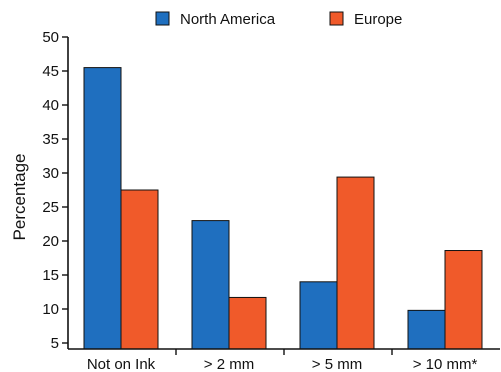  What do you see at coordinates (378, 19) in the screenshot?
I see `legend-label: Europe` at bounding box center [378, 19].